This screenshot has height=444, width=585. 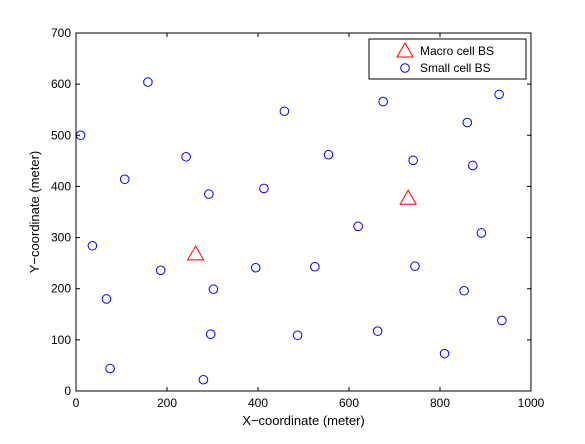 I want to click on legend-box, so click(x=447, y=59).